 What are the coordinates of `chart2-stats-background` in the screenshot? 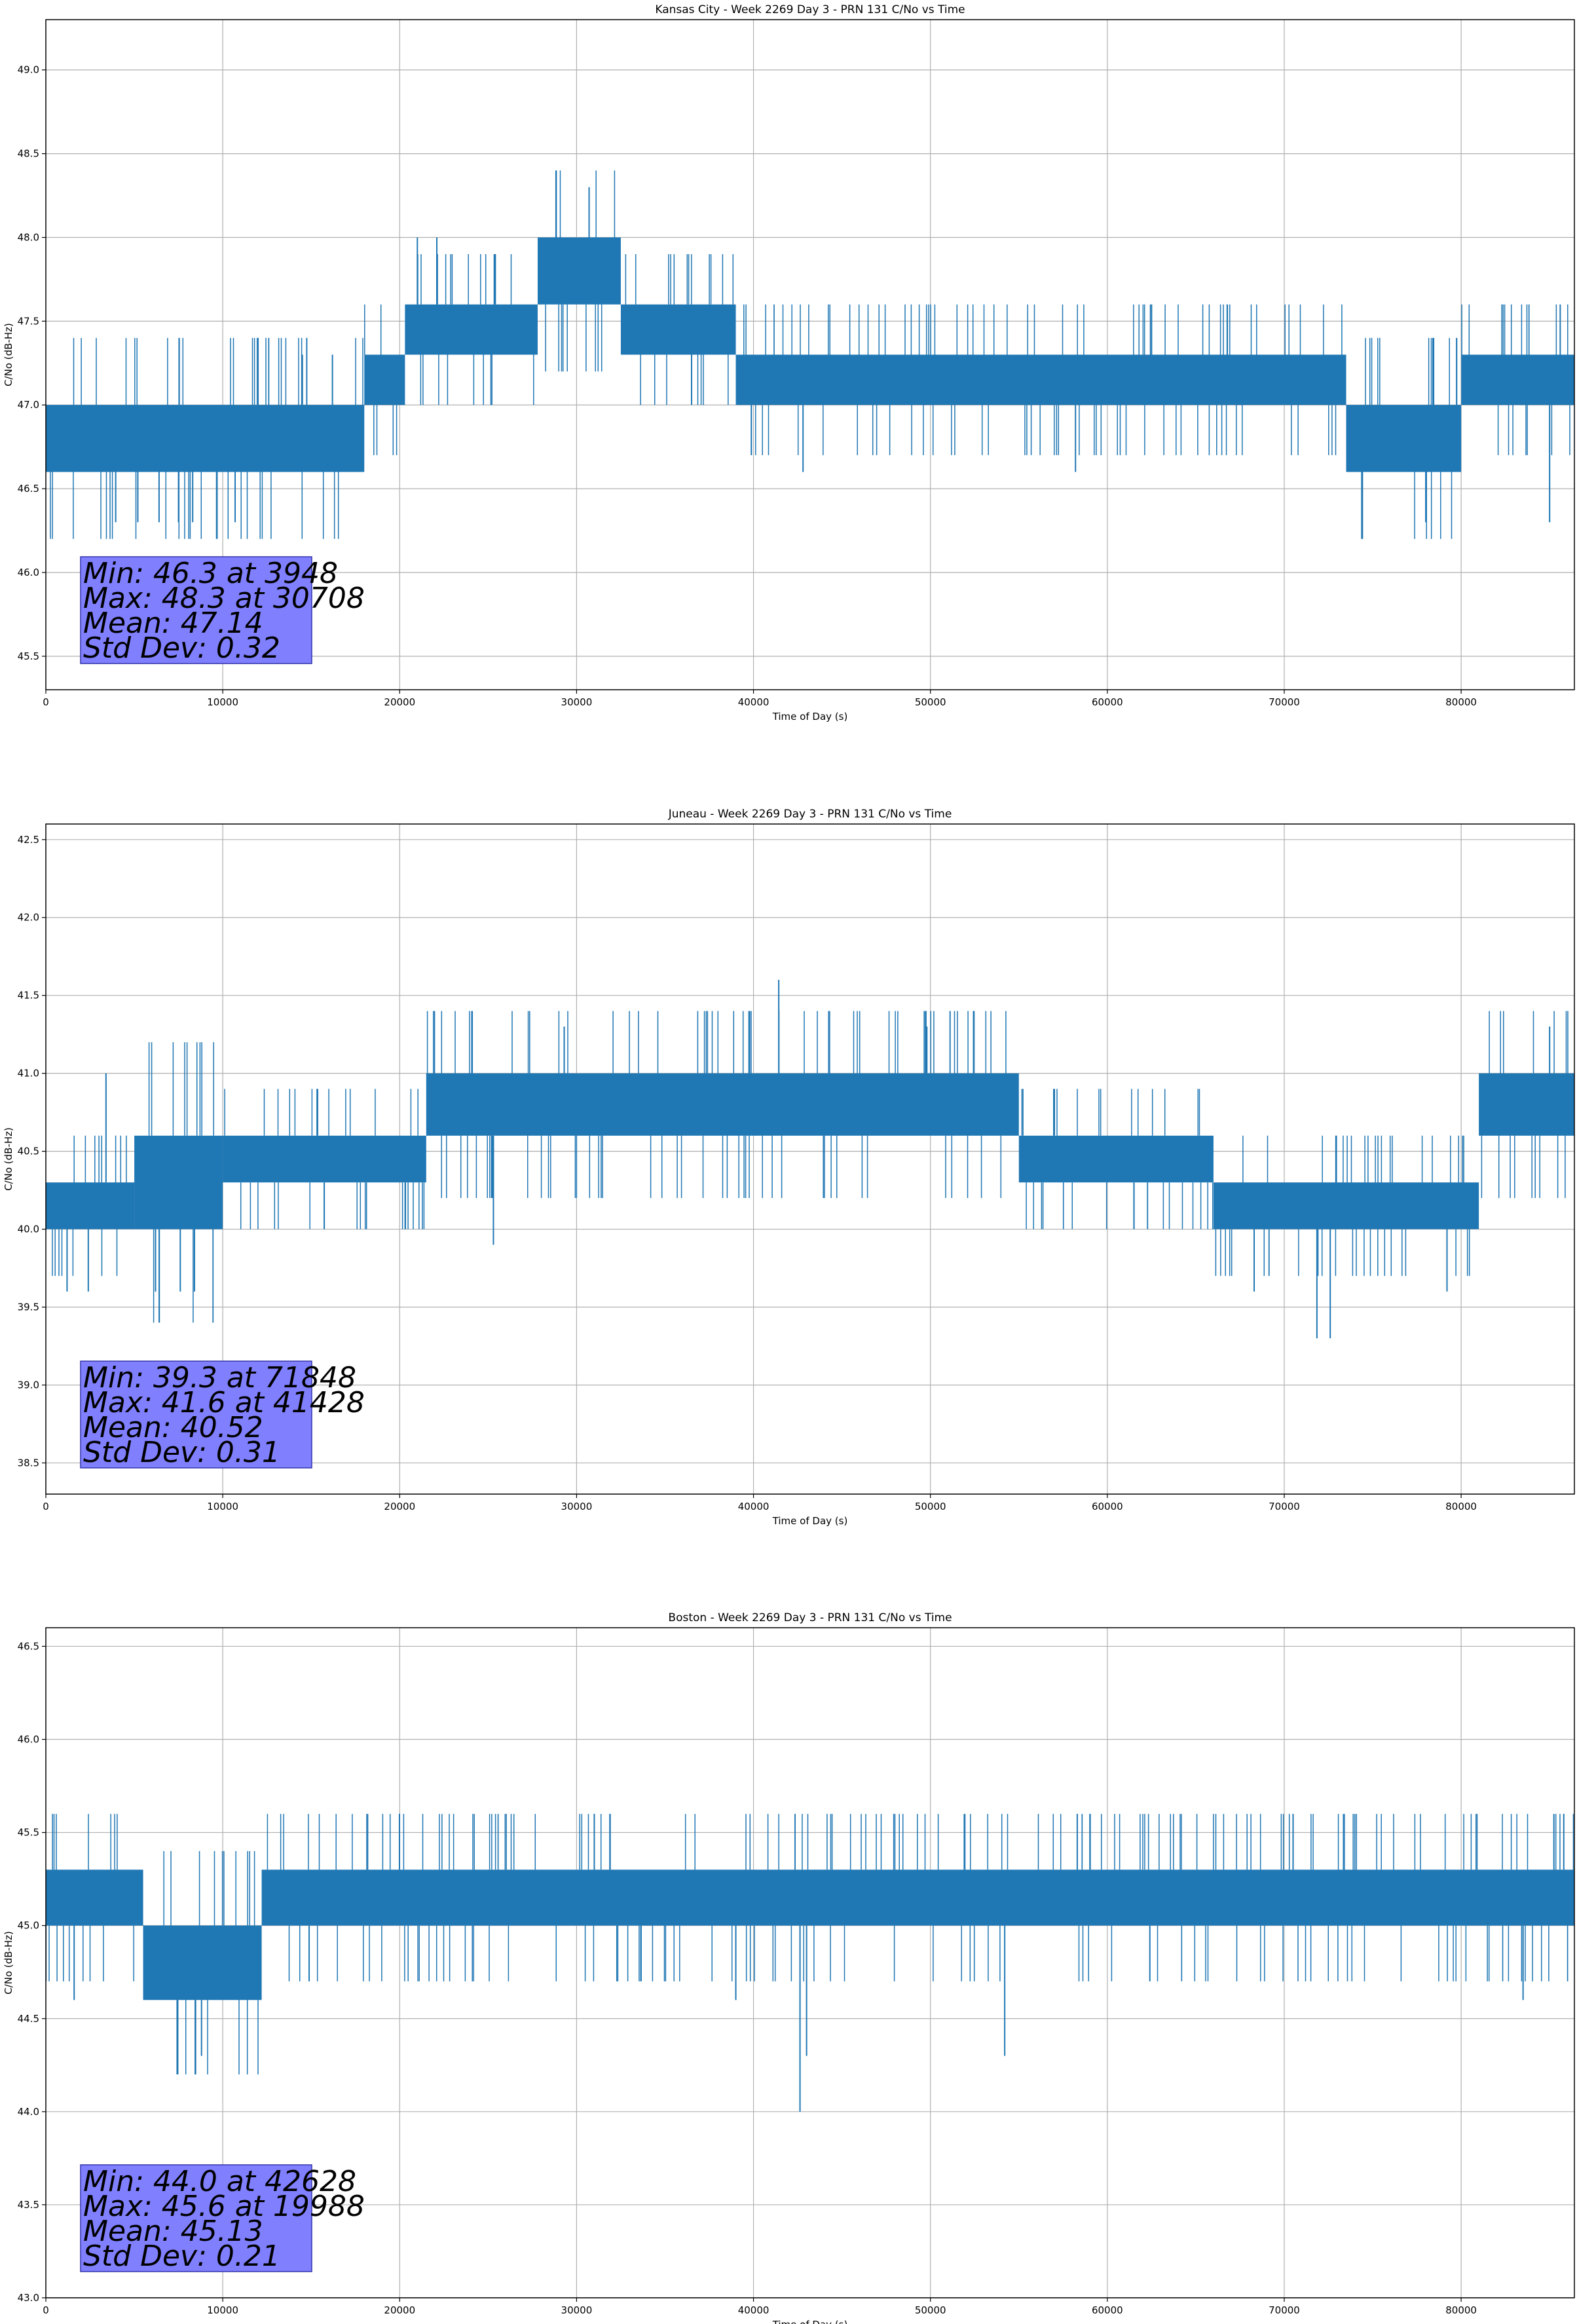 It's located at (196, 2218).